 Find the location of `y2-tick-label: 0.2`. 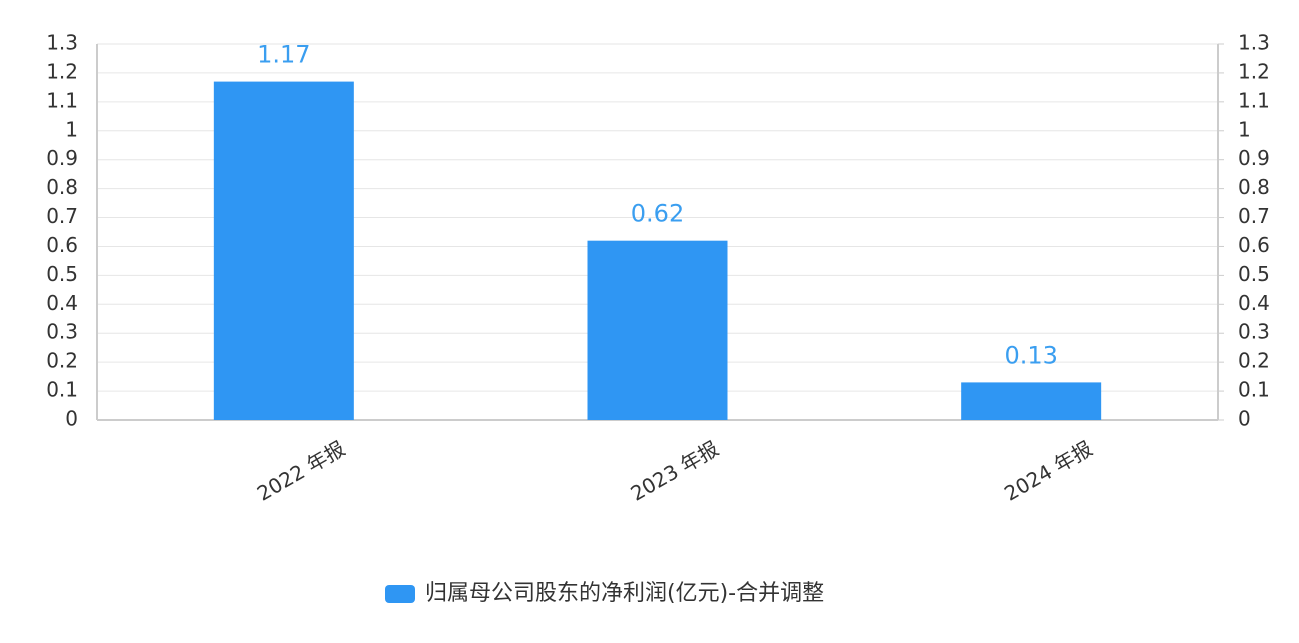

y2-tick-label: 0.2 is located at coordinates (1254, 361).